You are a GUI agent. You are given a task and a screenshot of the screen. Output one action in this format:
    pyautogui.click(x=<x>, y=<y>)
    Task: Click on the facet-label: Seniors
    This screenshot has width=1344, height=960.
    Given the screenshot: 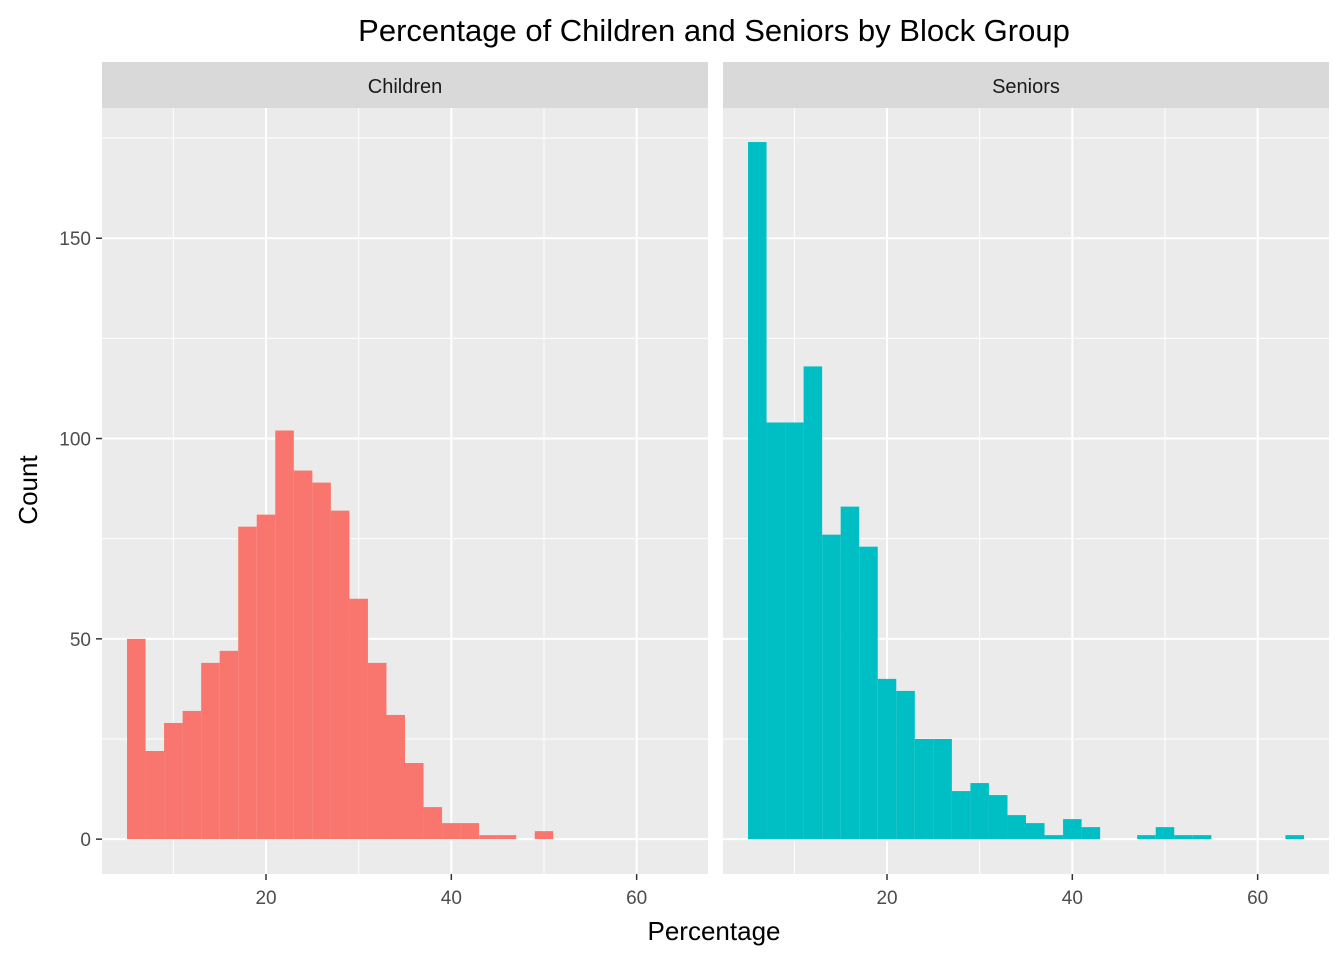 What is the action you would take?
    pyautogui.click(x=1026, y=87)
    